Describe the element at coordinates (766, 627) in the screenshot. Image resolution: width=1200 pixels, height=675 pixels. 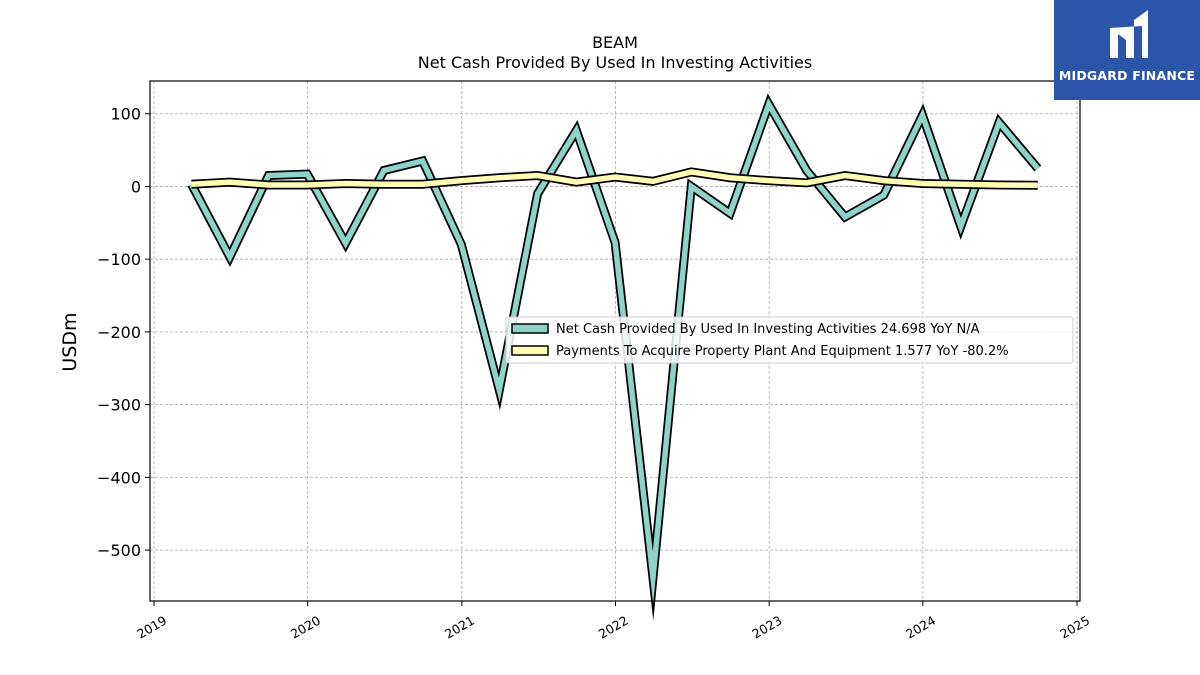
I see `x-tick-label: 2023` at that location.